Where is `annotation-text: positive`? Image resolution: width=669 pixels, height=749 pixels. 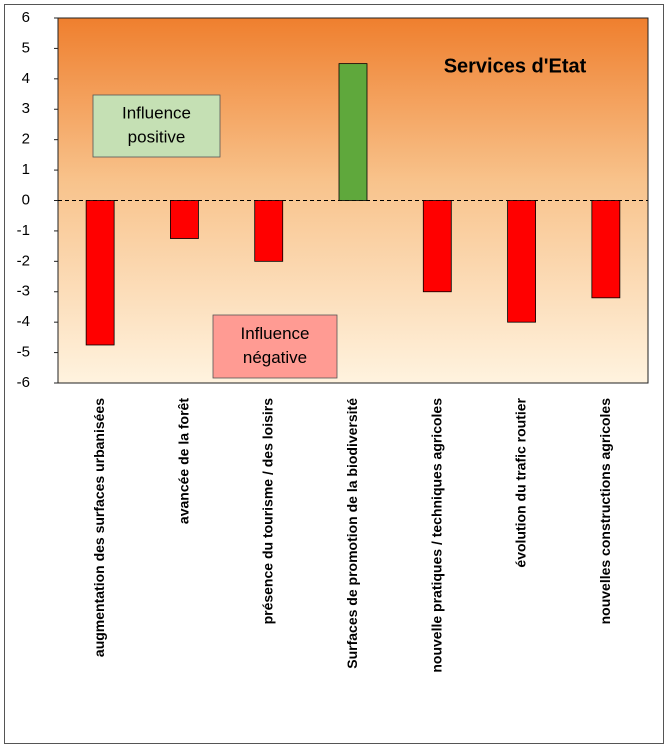 annotation-text: positive is located at coordinates (157, 136).